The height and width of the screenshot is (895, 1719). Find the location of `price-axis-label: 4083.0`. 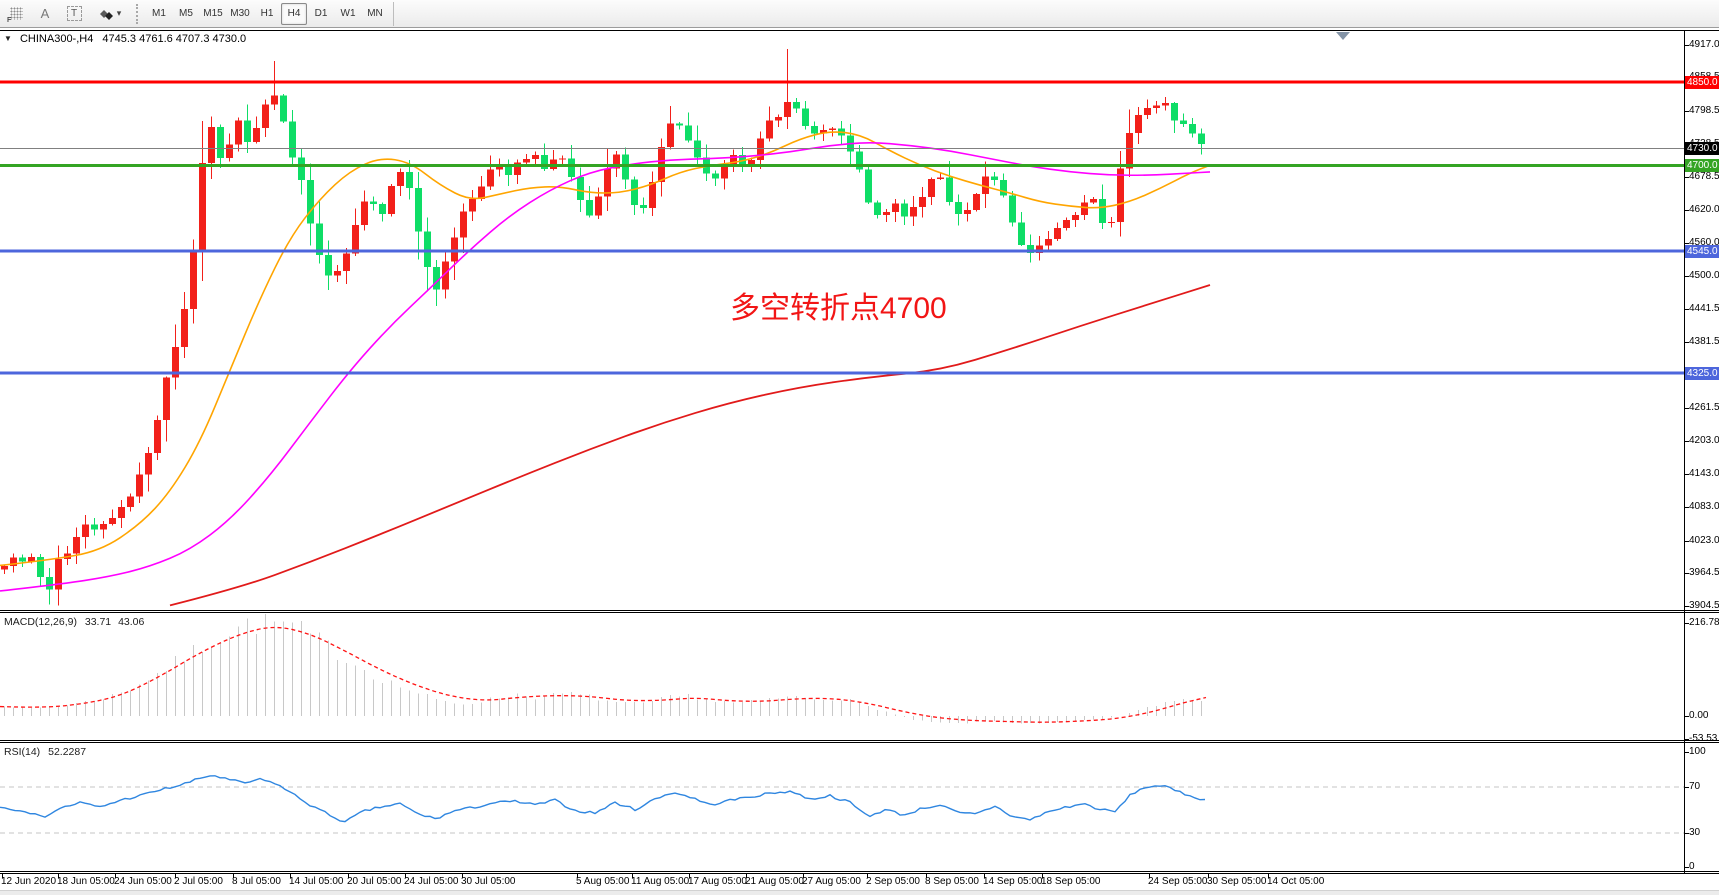

price-axis-label: 4083.0 is located at coordinates (1704, 507).